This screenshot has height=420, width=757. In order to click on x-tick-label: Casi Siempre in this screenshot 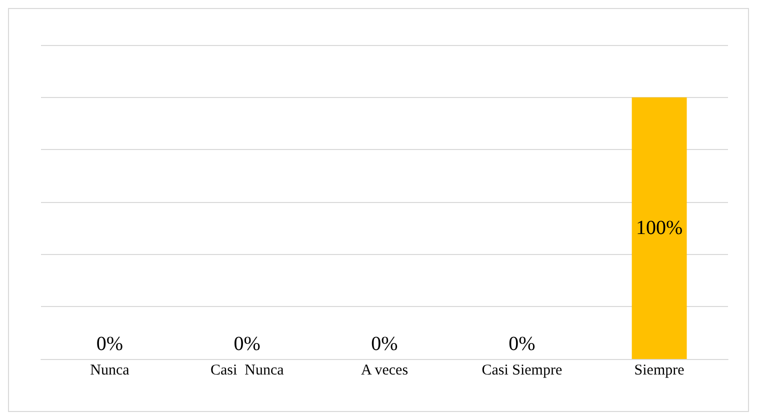, I will do `click(522, 370)`.